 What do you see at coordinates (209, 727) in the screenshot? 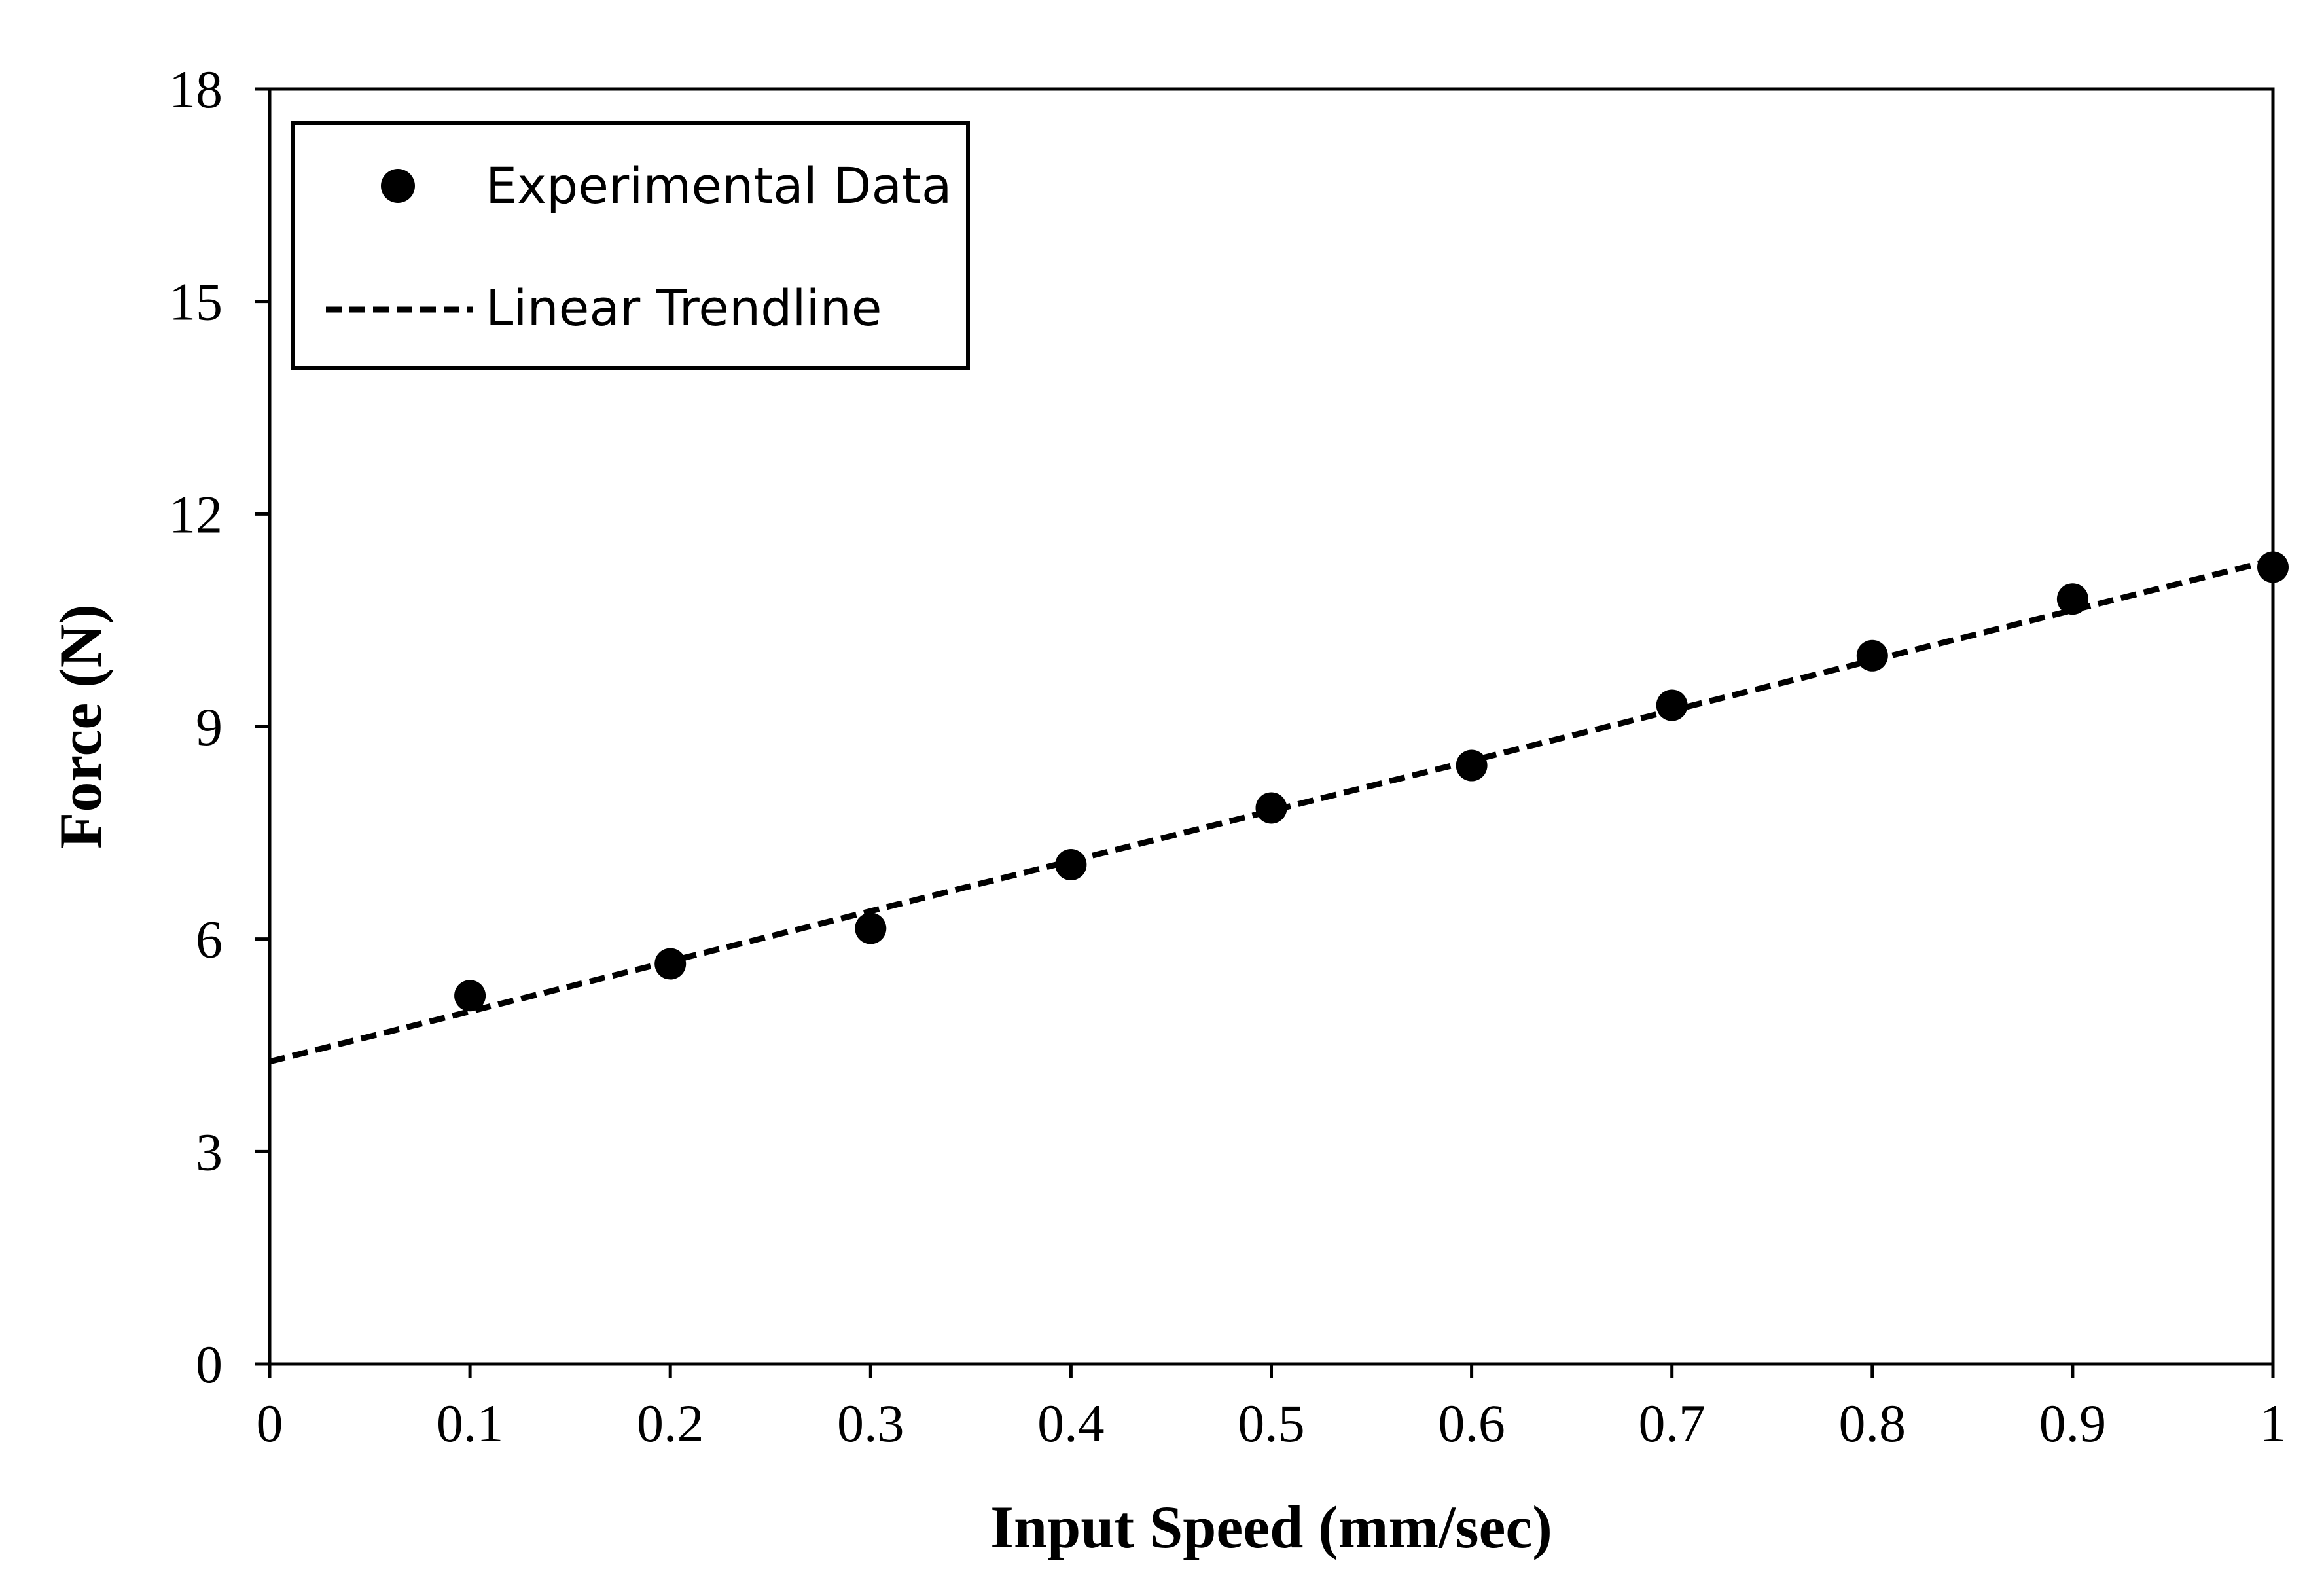
I see `y-tick-label: 9` at bounding box center [209, 727].